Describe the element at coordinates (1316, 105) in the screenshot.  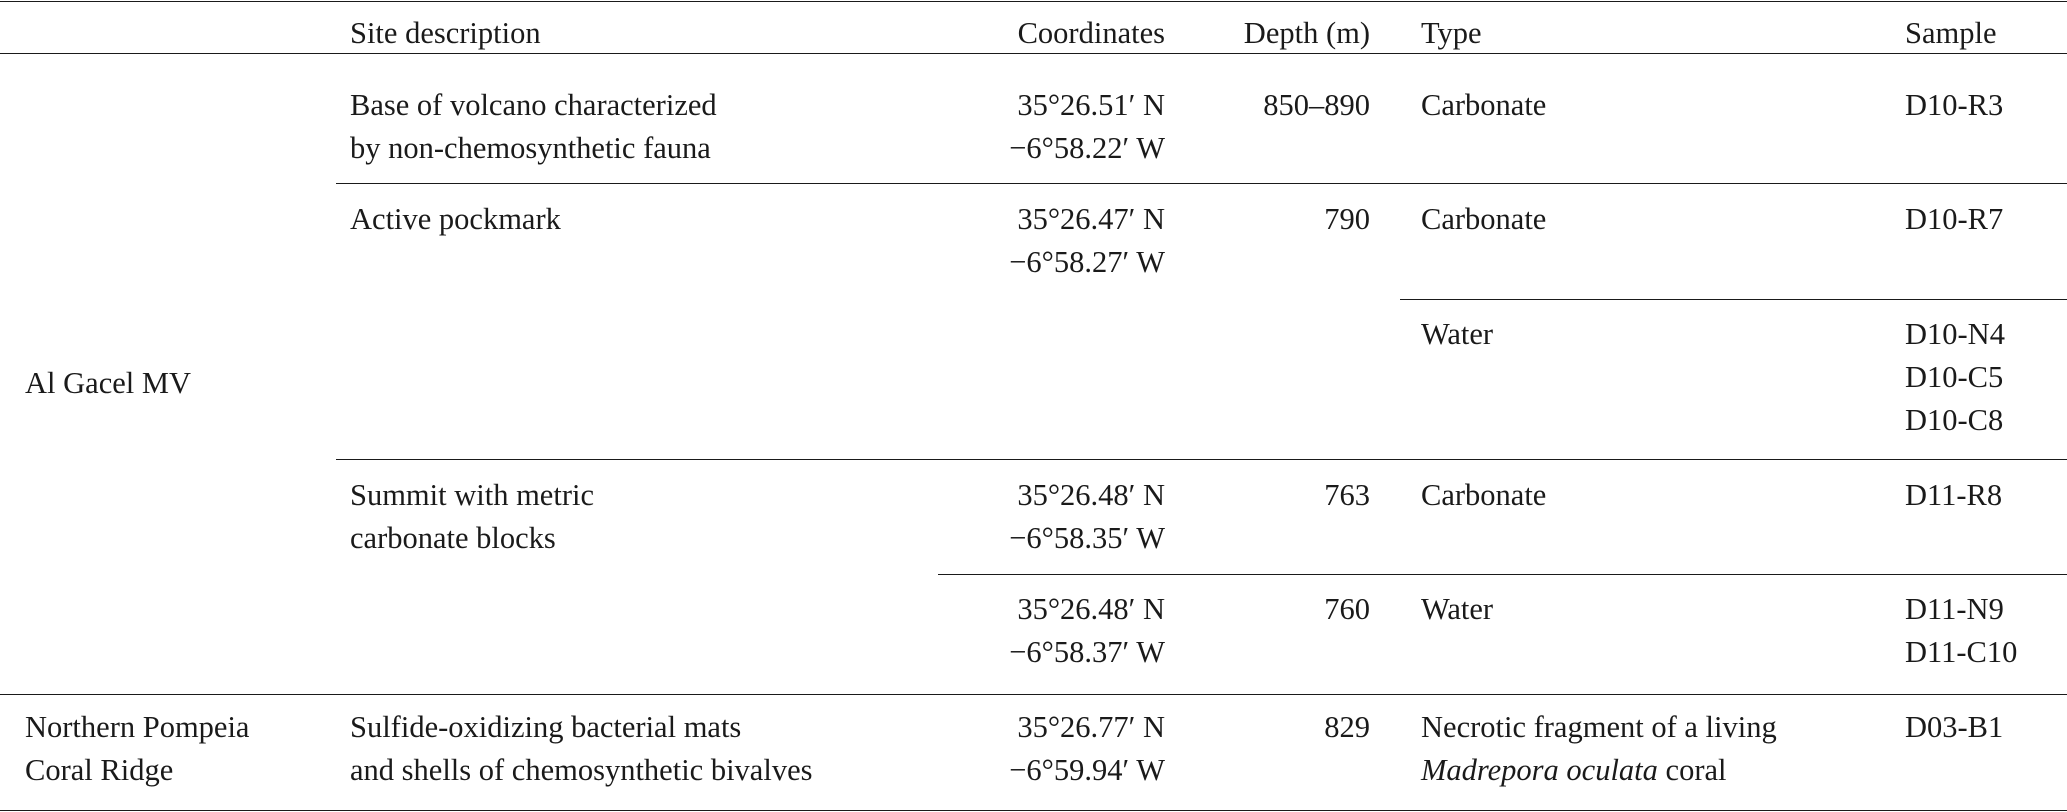
I see `depth-value: 850–890` at that location.